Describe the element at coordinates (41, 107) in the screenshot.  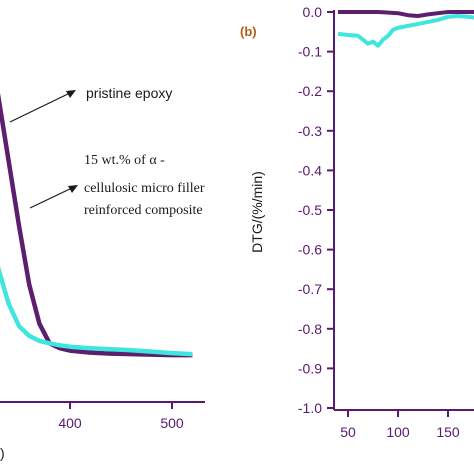
I see `annotation-arrow-pristine` at that location.